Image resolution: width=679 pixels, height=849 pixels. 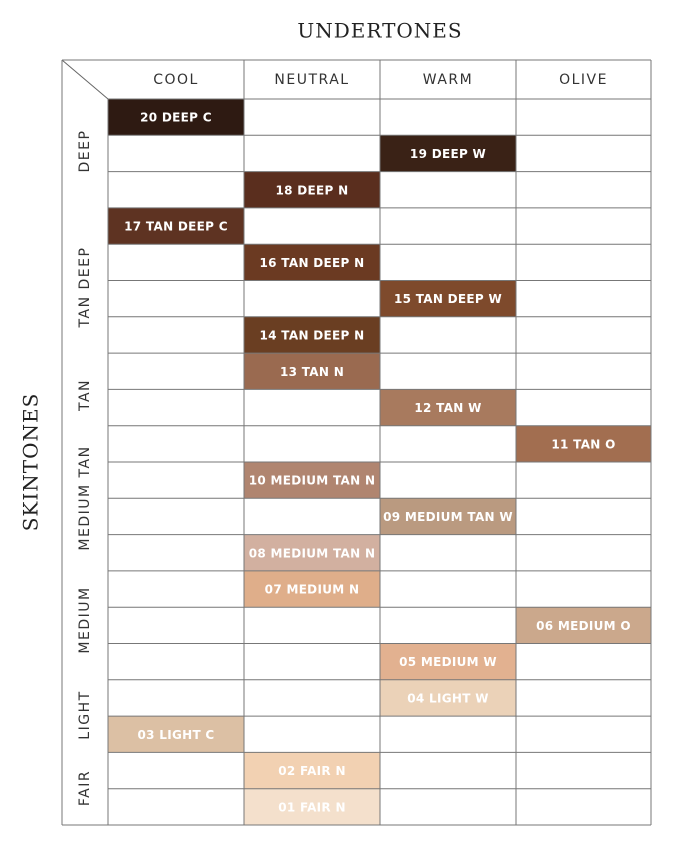 I want to click on shade-label: 14 TAN DEEP N, so click(x=312, y=335).